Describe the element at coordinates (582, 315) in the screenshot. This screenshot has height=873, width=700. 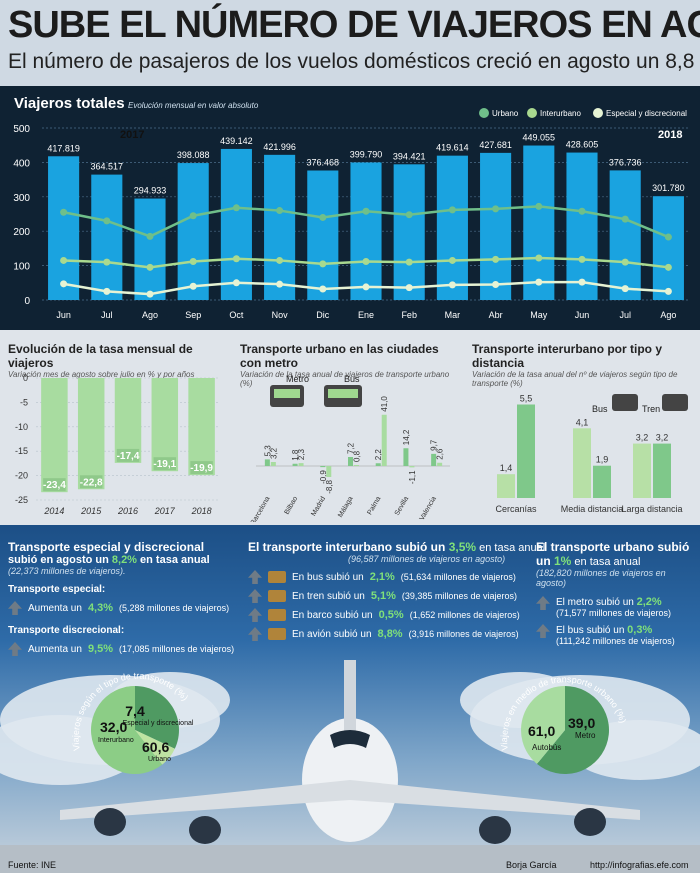
I see `x-tick-label: Jun` at that location.